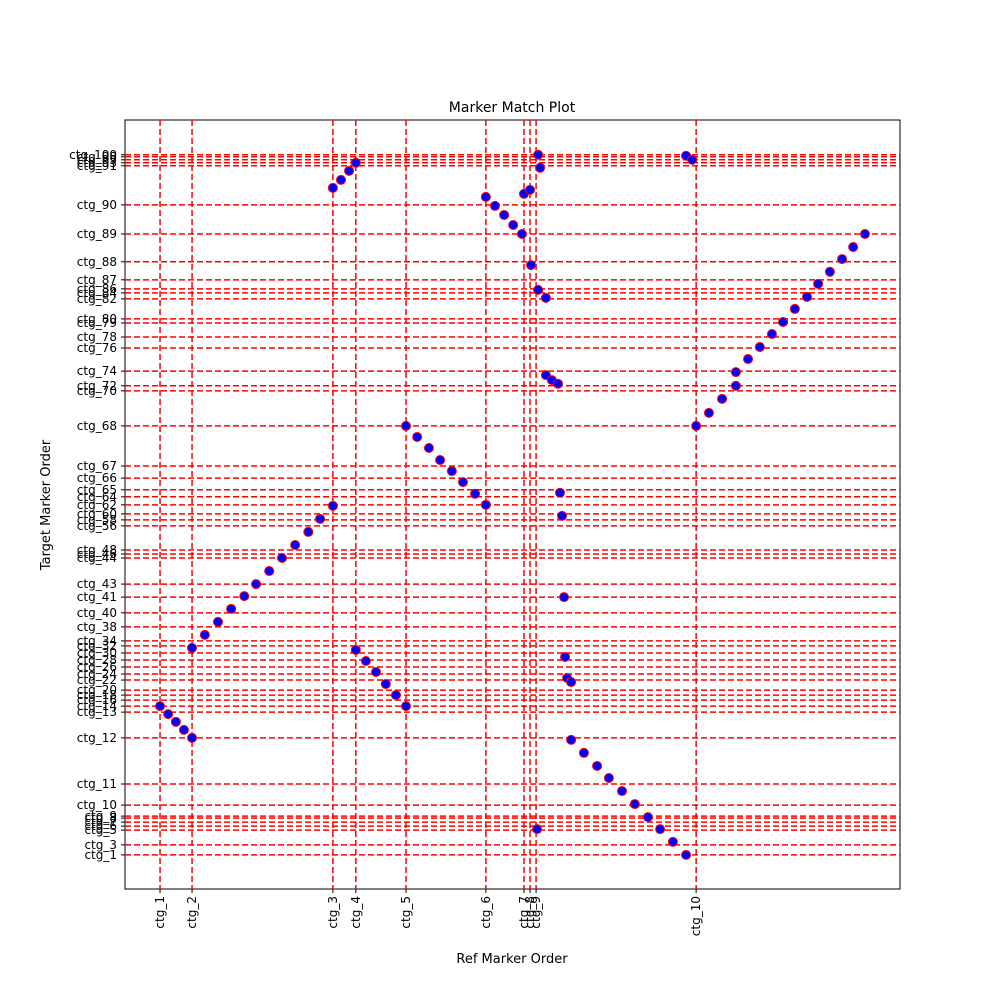 Image resolution: width=1000 pixels, height=1004 pixels. I want to click on x-tick-label: ctg_8, so click(530, 912).